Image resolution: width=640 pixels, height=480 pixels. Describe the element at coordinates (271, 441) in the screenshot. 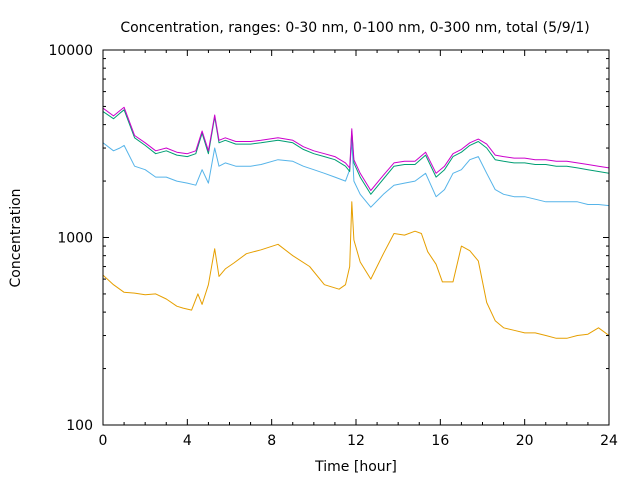

I see `x-tick-label: 8` at that location.